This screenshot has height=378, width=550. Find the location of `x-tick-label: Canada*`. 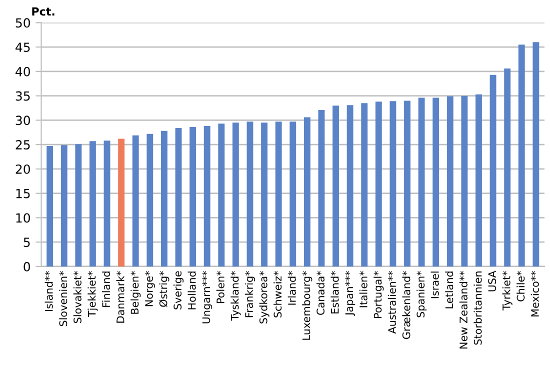

x-tick-label: Canada* is located at coordinates (320, 292).